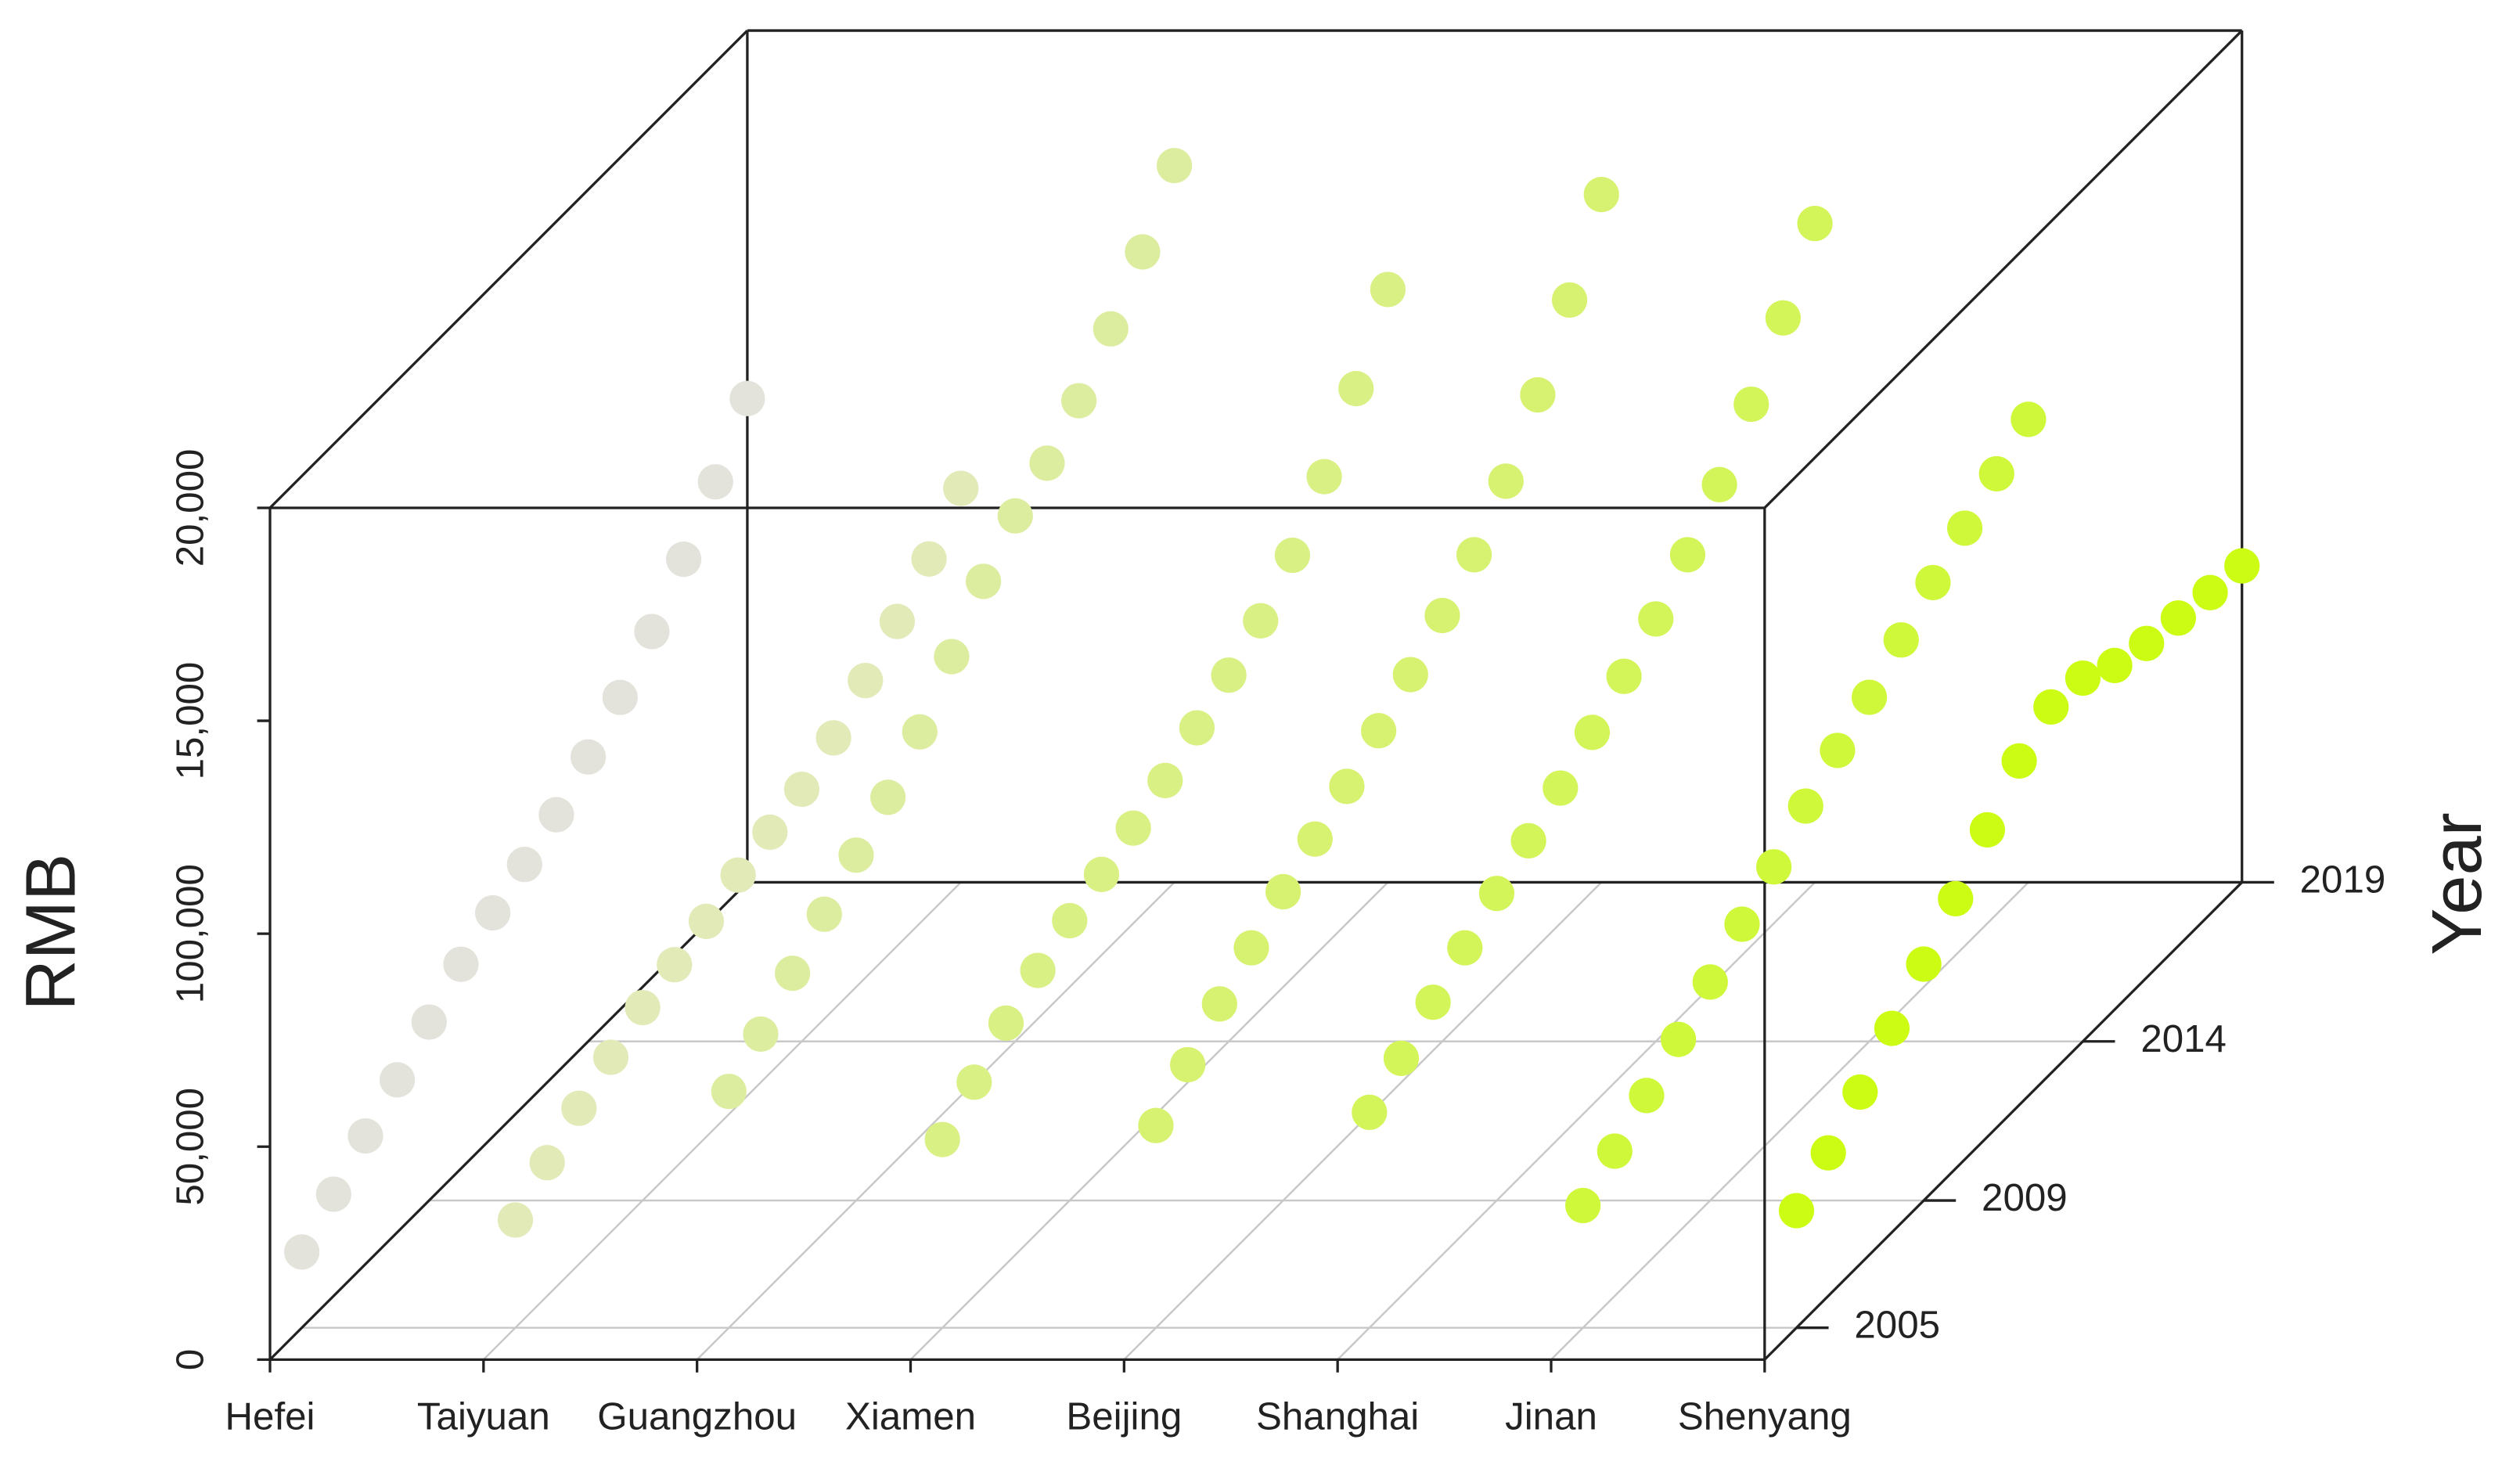 The height and width of the screenshot is (1472, 2520). What do you see at coordinates (189, 1359) in the screenshot?
I see `y-tick-label: 0` at bounding box center [189, 1359].